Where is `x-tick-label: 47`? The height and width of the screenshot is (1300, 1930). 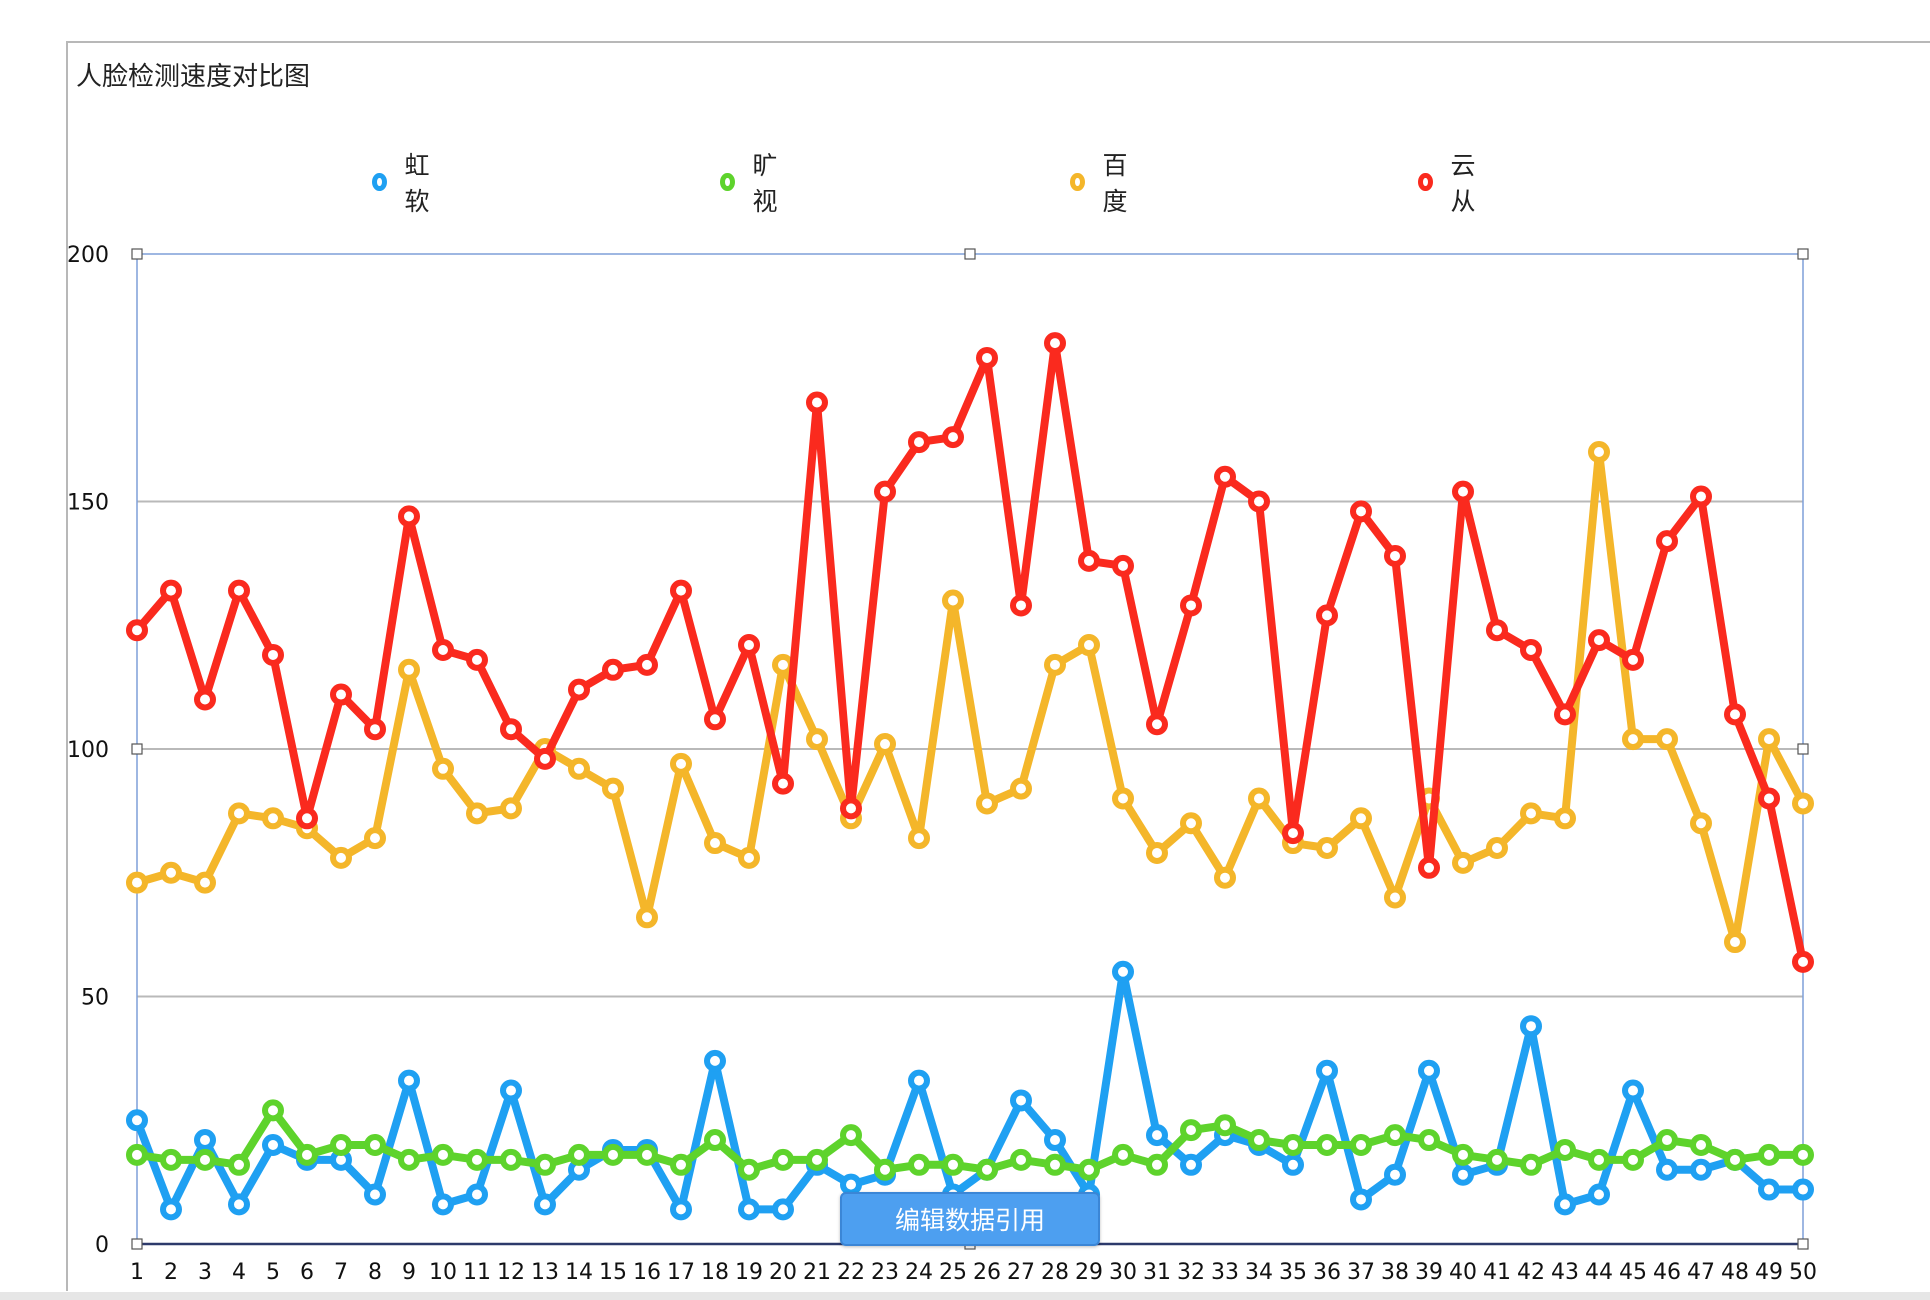
x-tick-label: 47 is located at coordinates (1701, 1272).